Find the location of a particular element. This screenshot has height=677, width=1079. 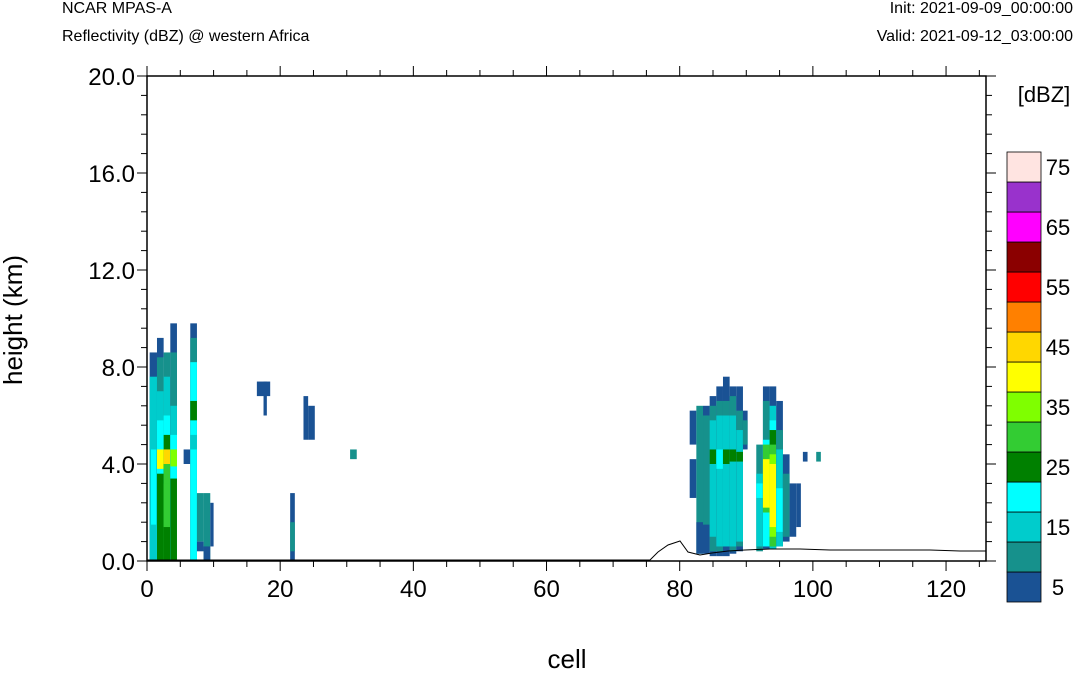

colorbar-label: 15 is located at coordinates (1058, 527).